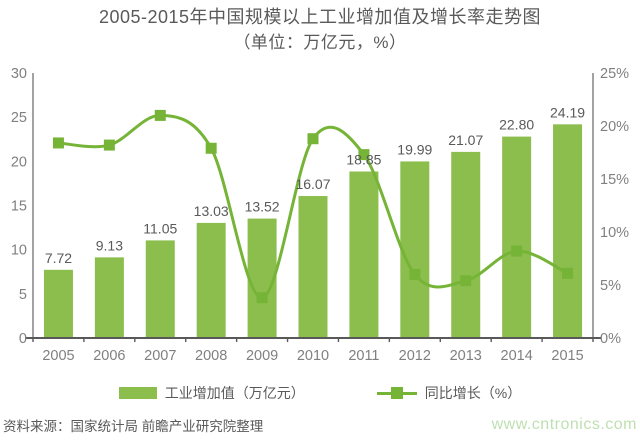  I want to click on left-axis-tick-label: 15, so click(19, 207).